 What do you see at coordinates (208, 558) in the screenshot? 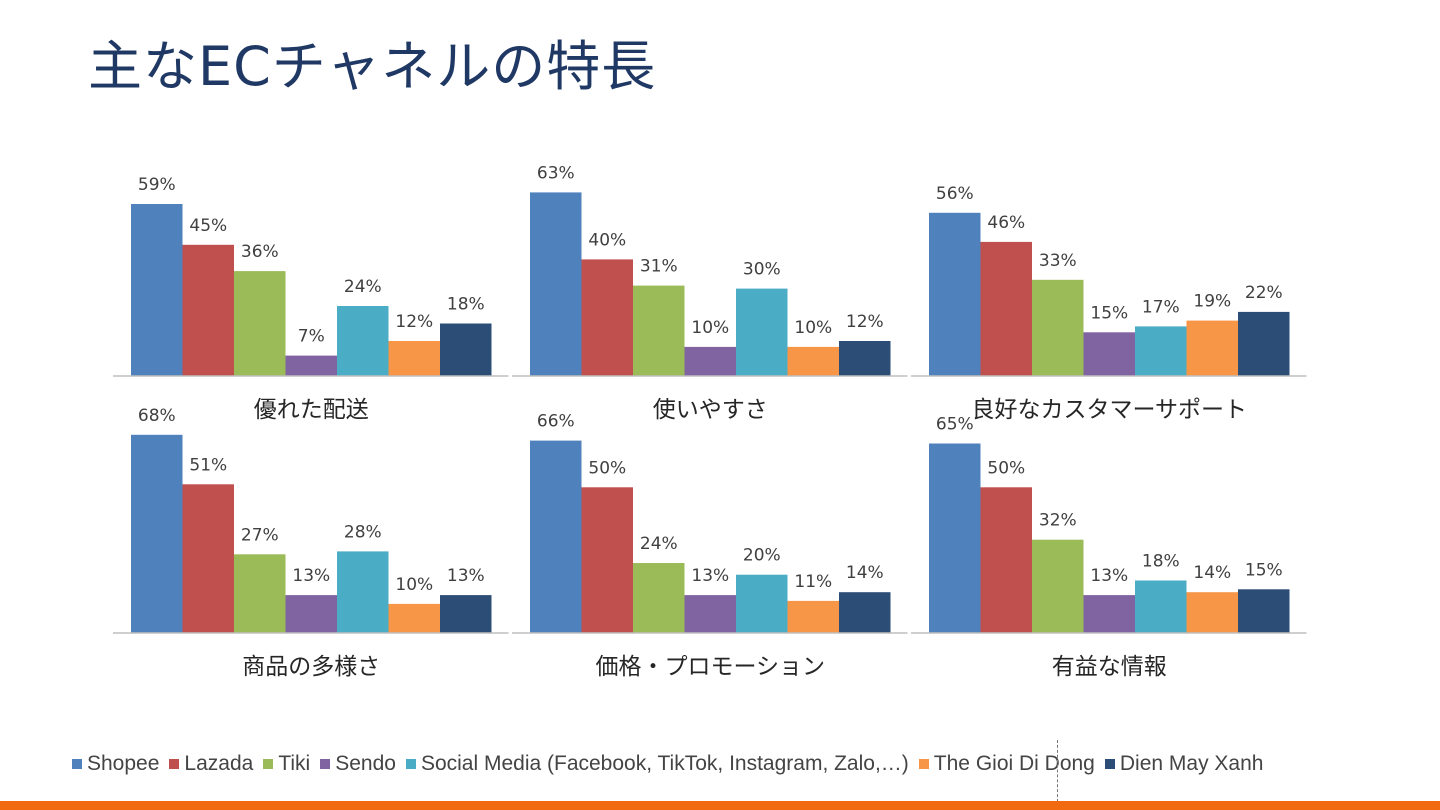
I see `bar-4-lazada` at bounding box center [208, 558].